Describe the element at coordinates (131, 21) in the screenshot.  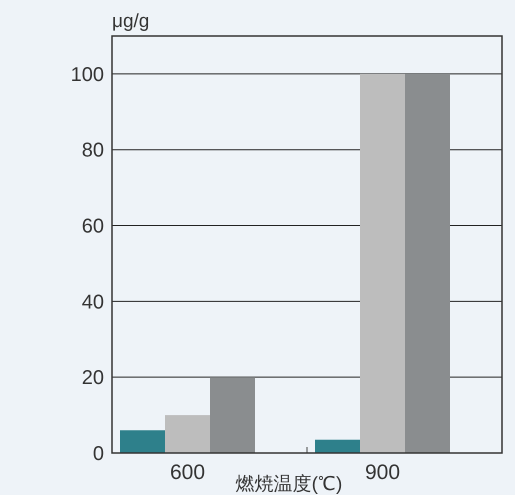
I see `ylabel: μg/g` at that location.